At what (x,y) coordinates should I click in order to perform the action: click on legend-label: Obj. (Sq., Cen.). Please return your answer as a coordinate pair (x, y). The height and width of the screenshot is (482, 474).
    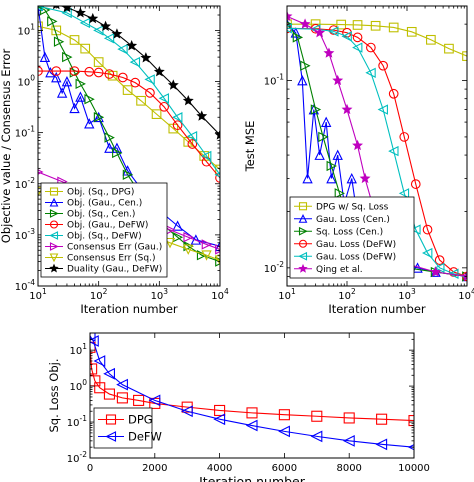
    Looking at the image, I should click on (101, 215).